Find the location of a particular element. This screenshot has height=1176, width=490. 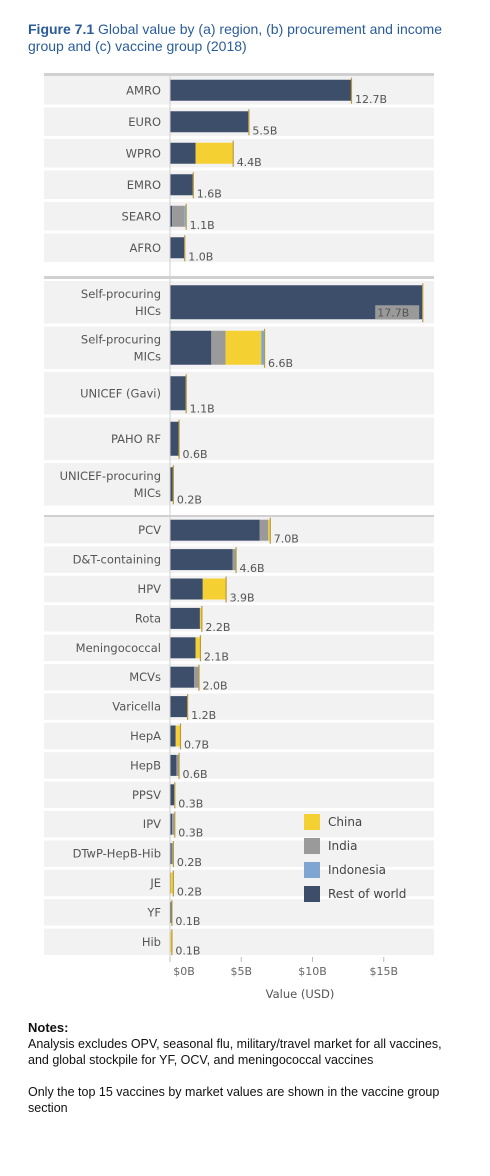

category-label: UNICEF (Gavi) is located at coordinates (120, 393).